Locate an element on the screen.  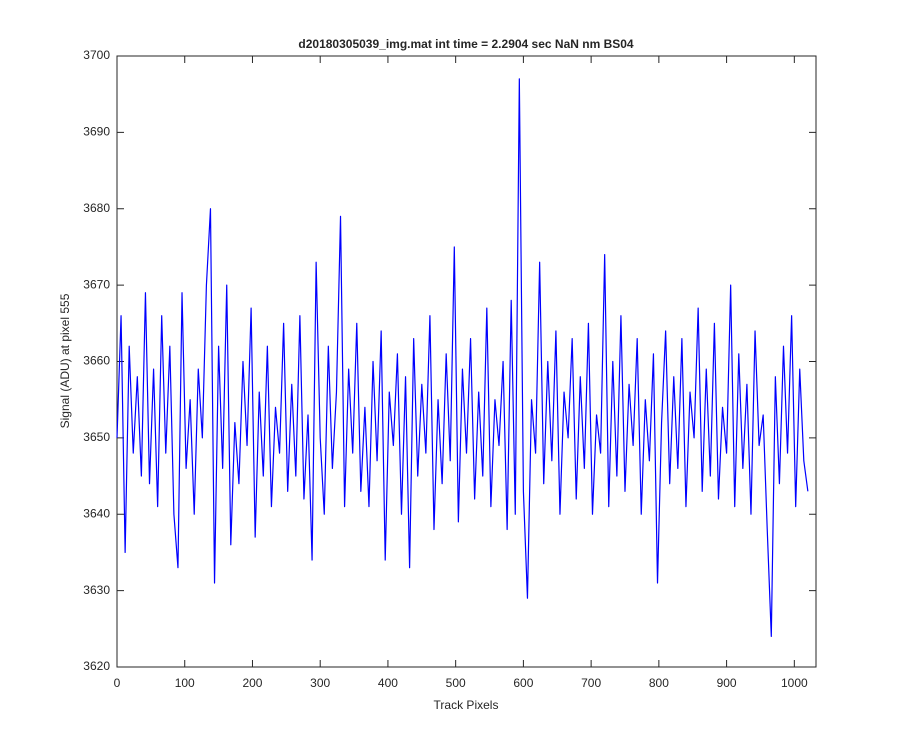
x-tick-label: 0 is located at coordinates (117, 683).